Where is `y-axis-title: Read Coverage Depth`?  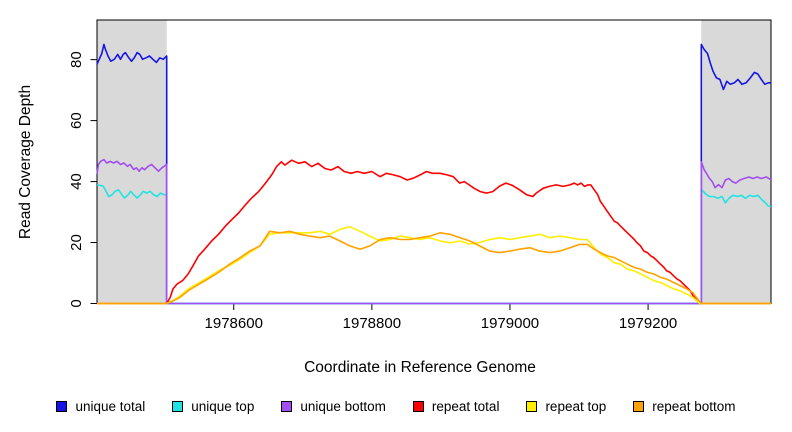
y-axis-title: Read Coverage Depth is located at coordinates (25, 162).